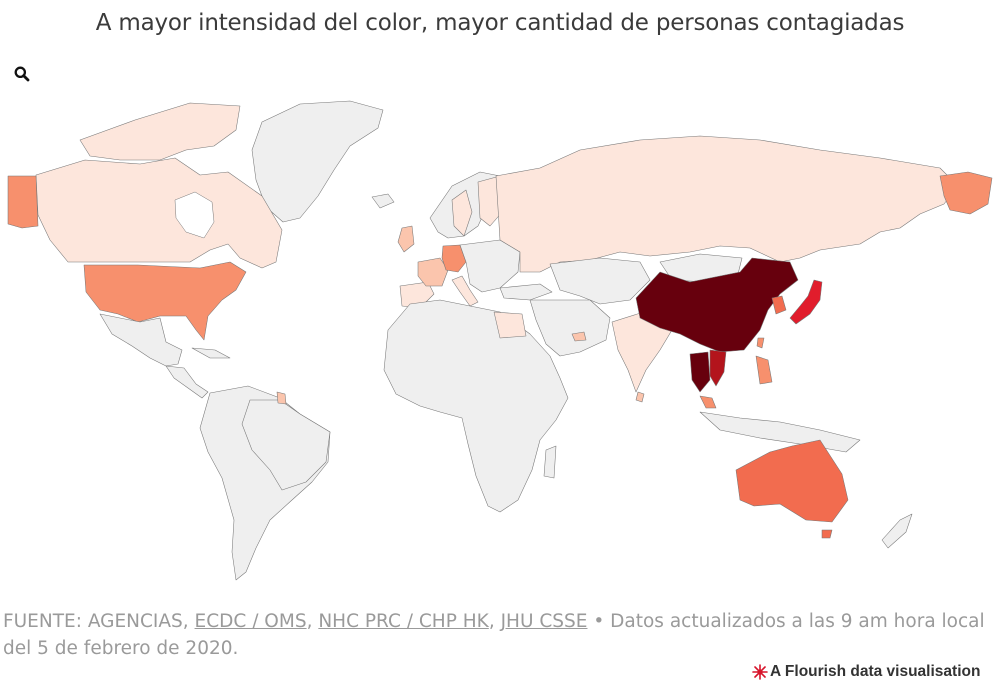  What do you see at coordinates (718, 368) in the screenshot?
I see `country-vietnam` at bounding box center [718, 368].